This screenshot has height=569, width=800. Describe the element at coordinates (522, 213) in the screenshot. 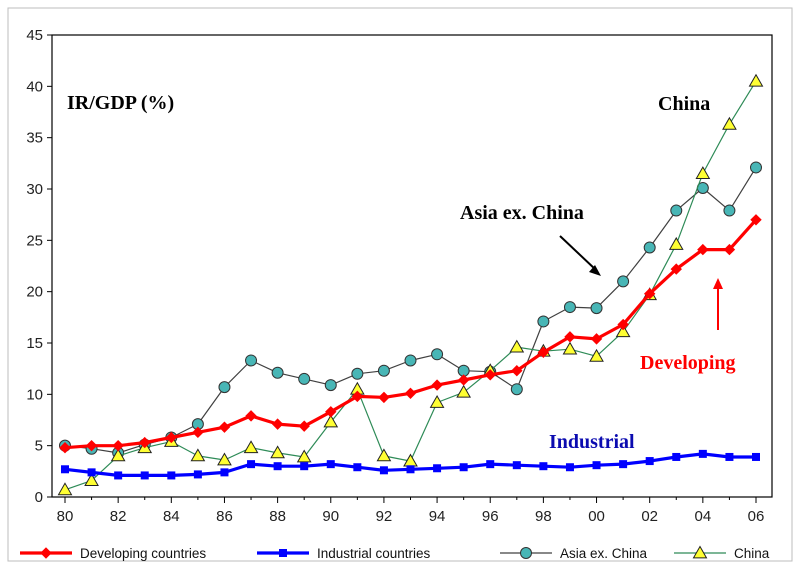

I see `annotation-asia-ex-china: Asia ex. China` at that location.